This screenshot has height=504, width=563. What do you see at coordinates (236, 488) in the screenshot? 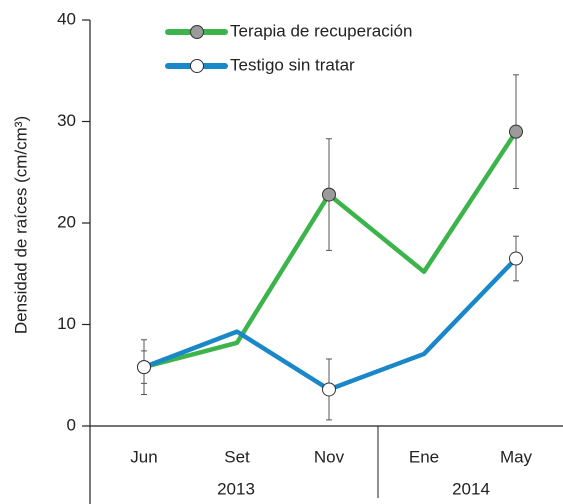
I see `group-label: 2013` at bounding box center [236, 488].